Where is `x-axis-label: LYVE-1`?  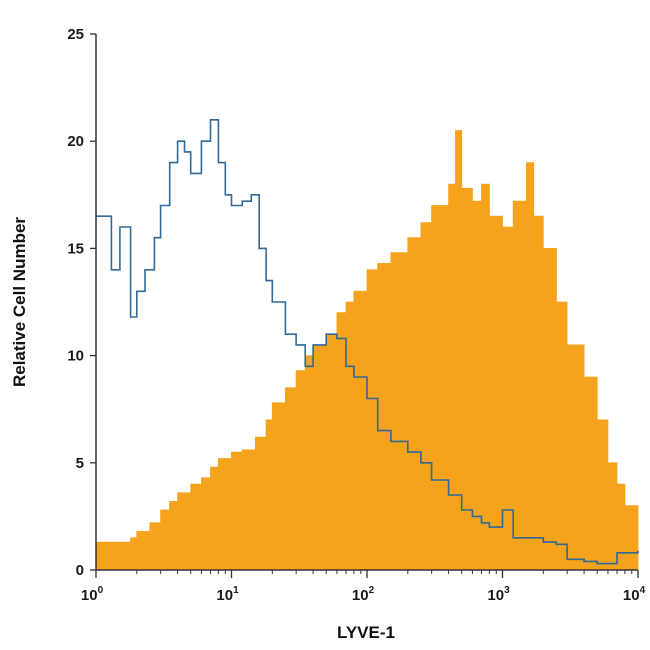 x-axis-label: LYVE-1 is located at coordinates (366, 632).